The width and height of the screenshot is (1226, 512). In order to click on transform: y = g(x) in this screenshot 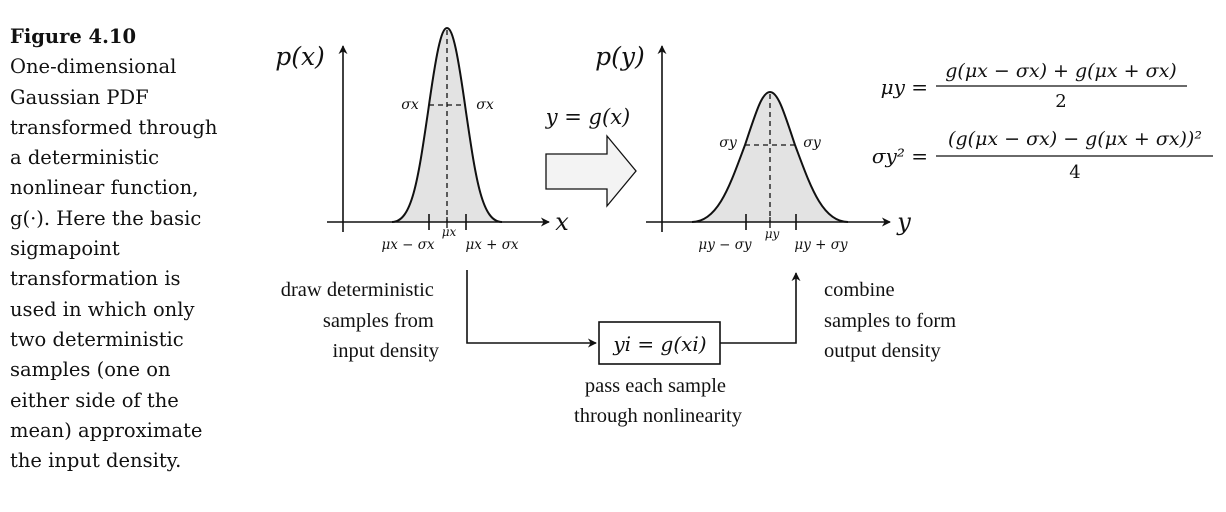, I will do `click(591, 156)`.